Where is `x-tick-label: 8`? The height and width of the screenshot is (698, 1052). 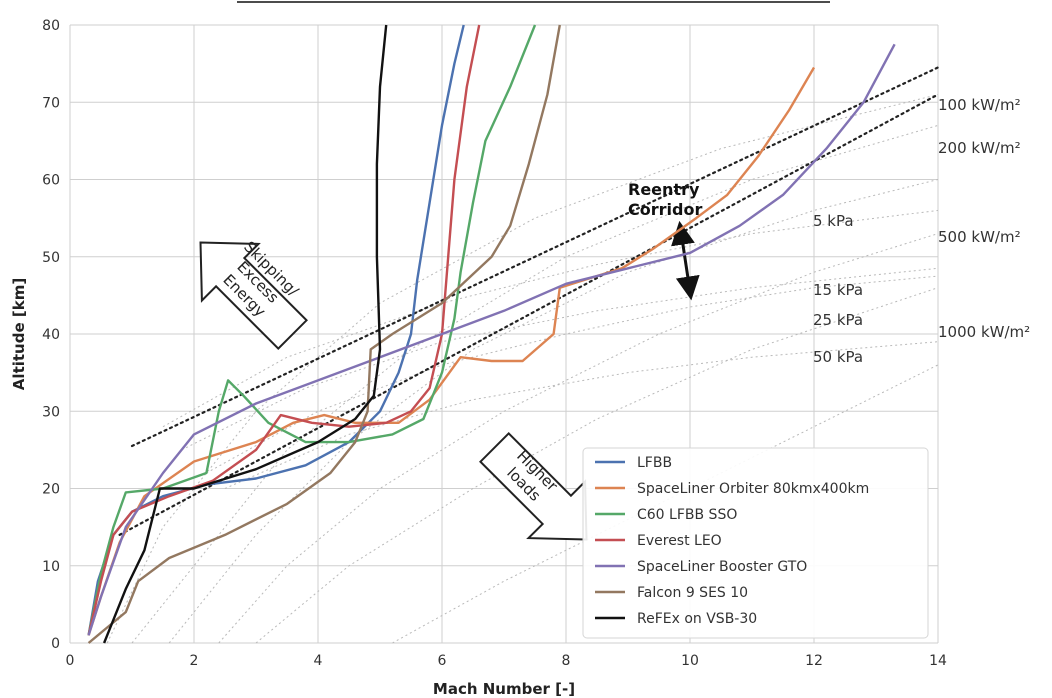
x-tick-label: 8 is located at coordinates (566, 661).